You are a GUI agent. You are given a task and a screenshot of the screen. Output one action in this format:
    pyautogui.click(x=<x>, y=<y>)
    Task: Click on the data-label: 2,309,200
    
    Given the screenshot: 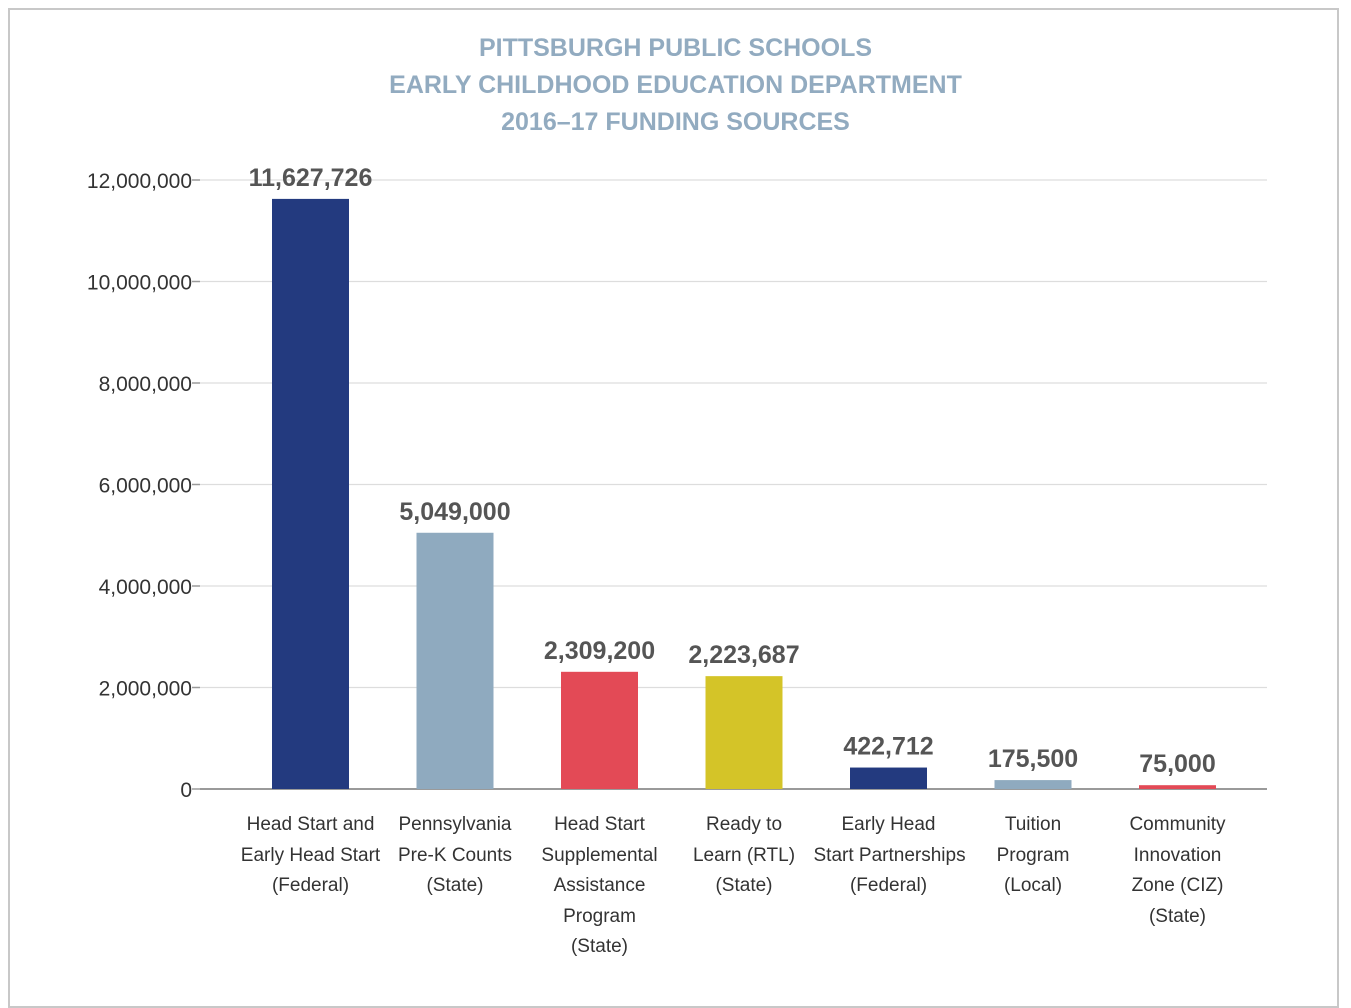 What is the action you would take?
    pyautogui.click(x=599, y=651)
    